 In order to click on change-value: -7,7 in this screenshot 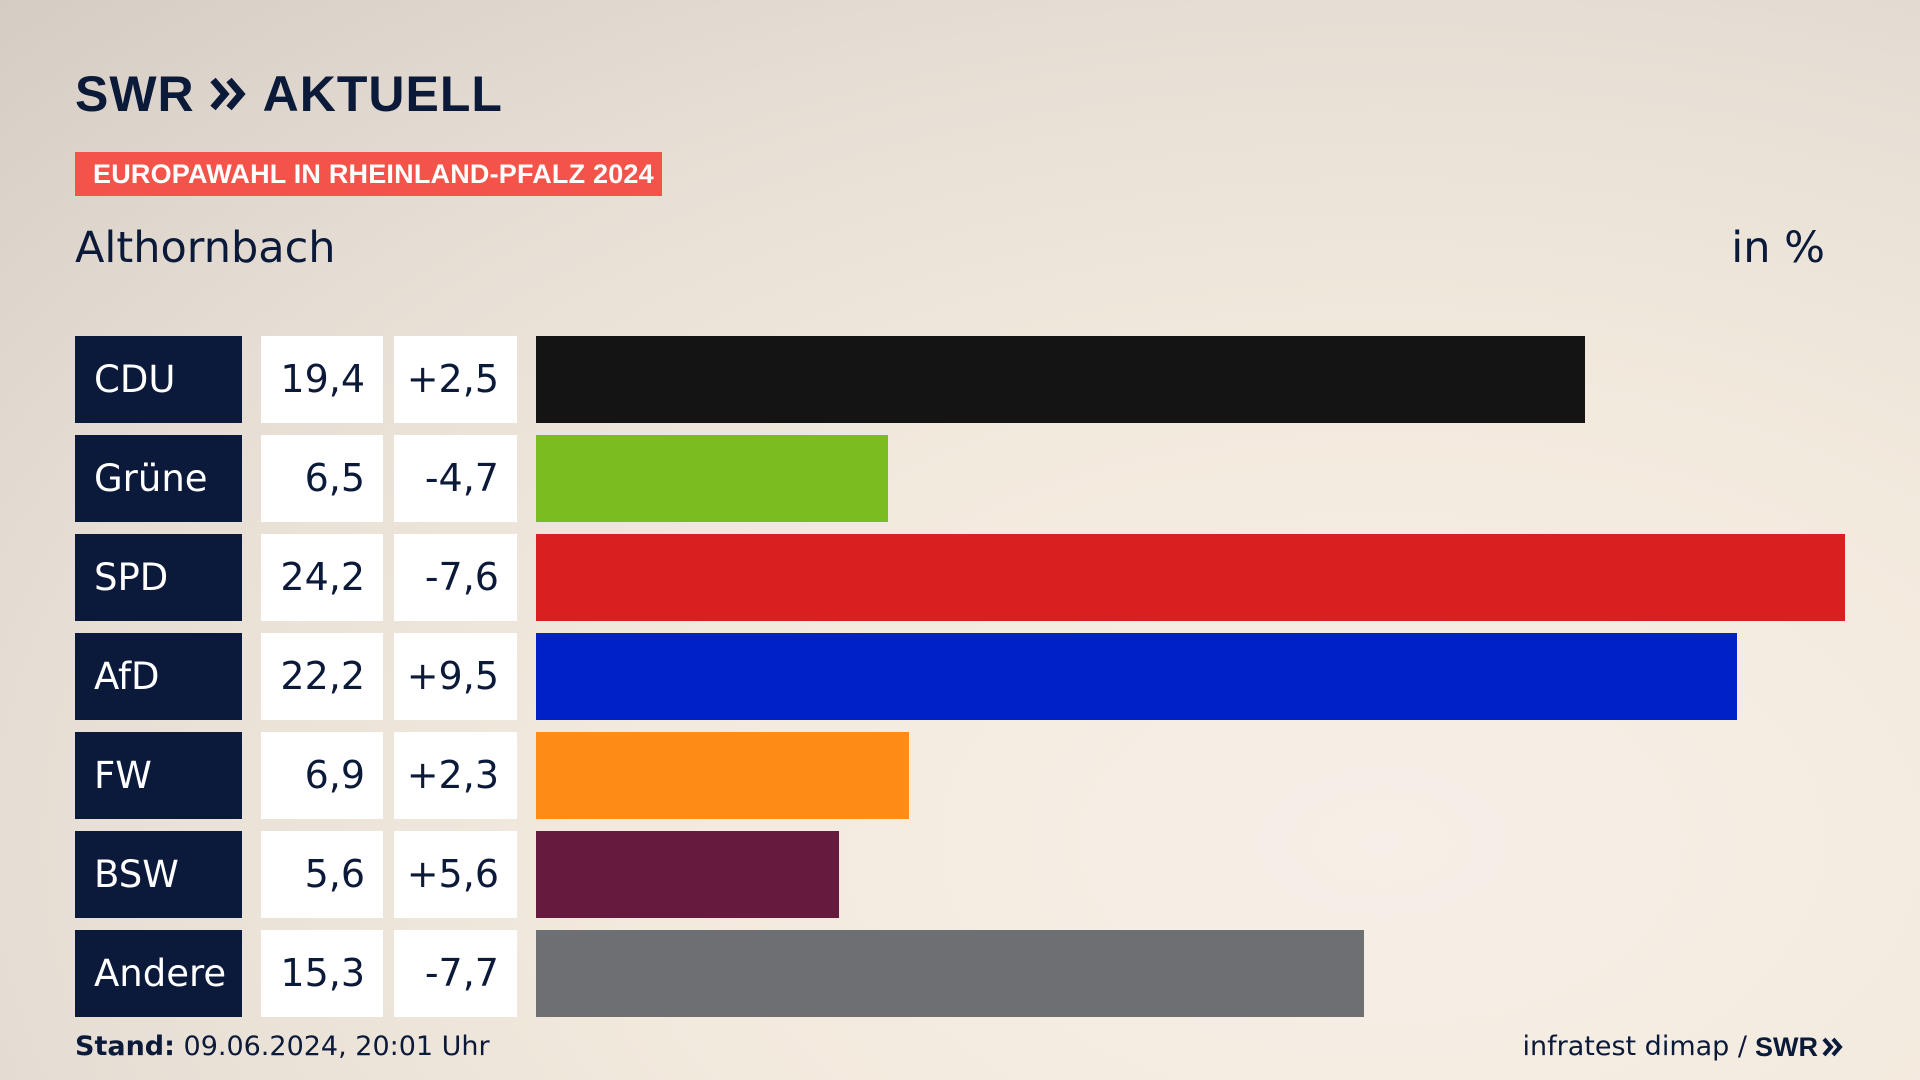, I will do `click(455, 973)`.